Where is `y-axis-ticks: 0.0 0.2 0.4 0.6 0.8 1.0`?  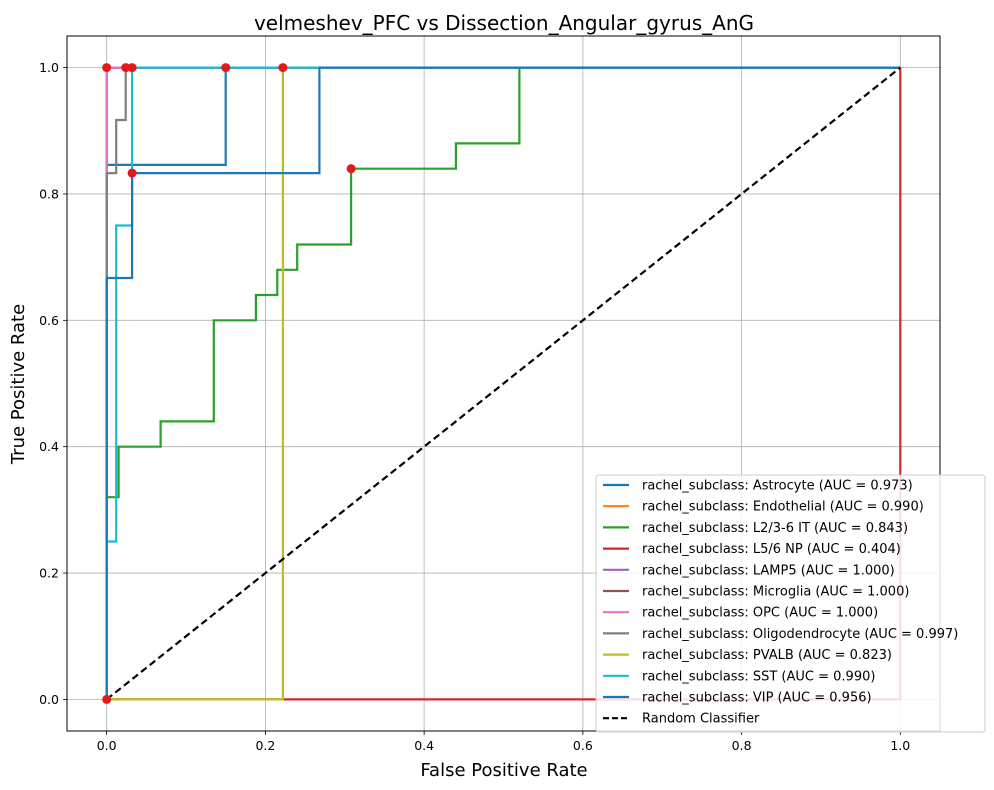
y-axis-ticks: 0.0 0.2 0.4 0.6 0.8 1.0 is located at coordinates (53, 383).